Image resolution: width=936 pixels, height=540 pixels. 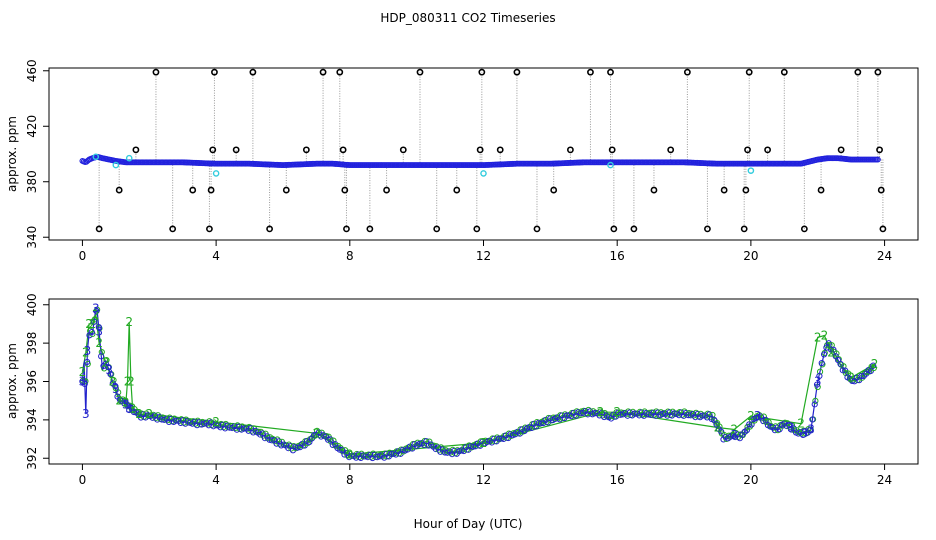 I want to click on x-tick-label: 4, so click(x=216, y=480).